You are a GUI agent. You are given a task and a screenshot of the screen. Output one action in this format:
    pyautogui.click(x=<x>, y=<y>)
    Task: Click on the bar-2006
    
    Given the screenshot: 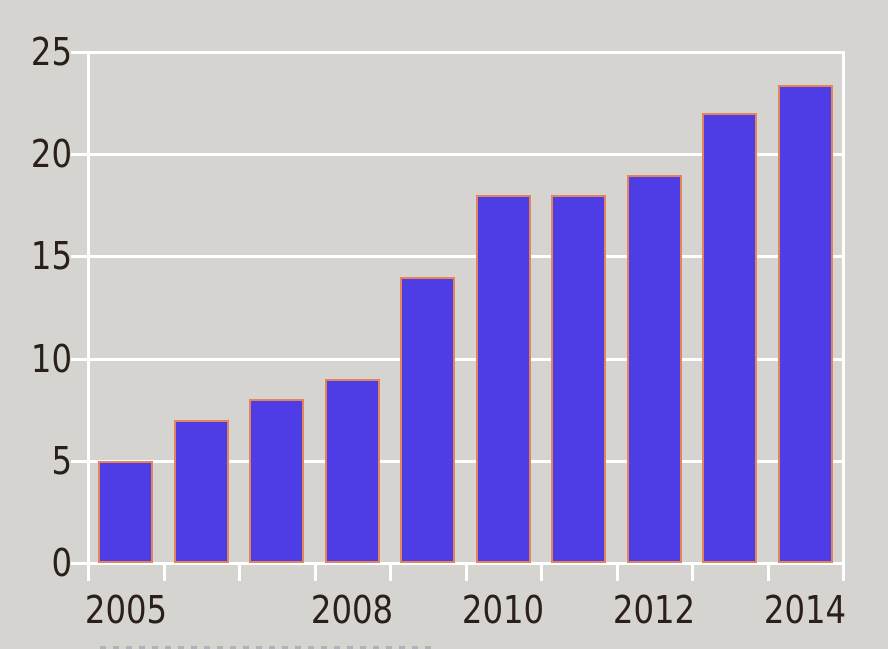 What is the action you would take?
    pyautogui.click(x=201, y=491)
    